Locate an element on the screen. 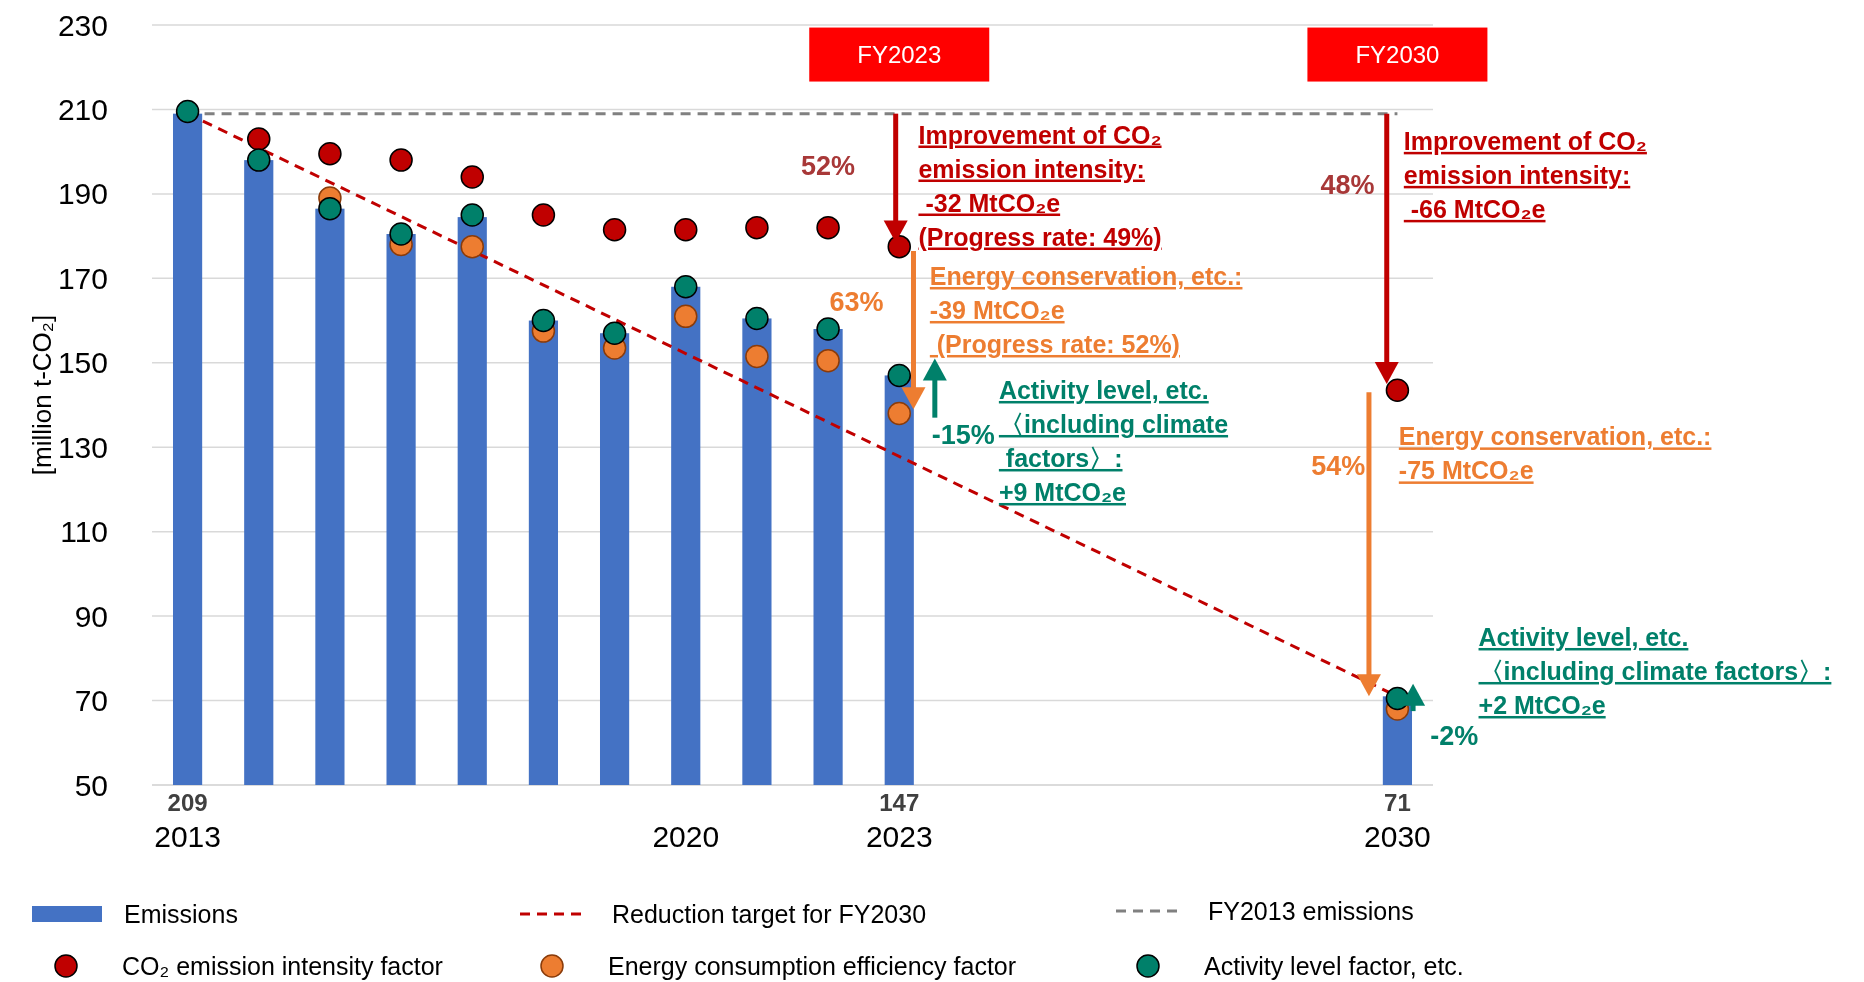  x-tick-label: 2023 is located at coordinates (899, 836).